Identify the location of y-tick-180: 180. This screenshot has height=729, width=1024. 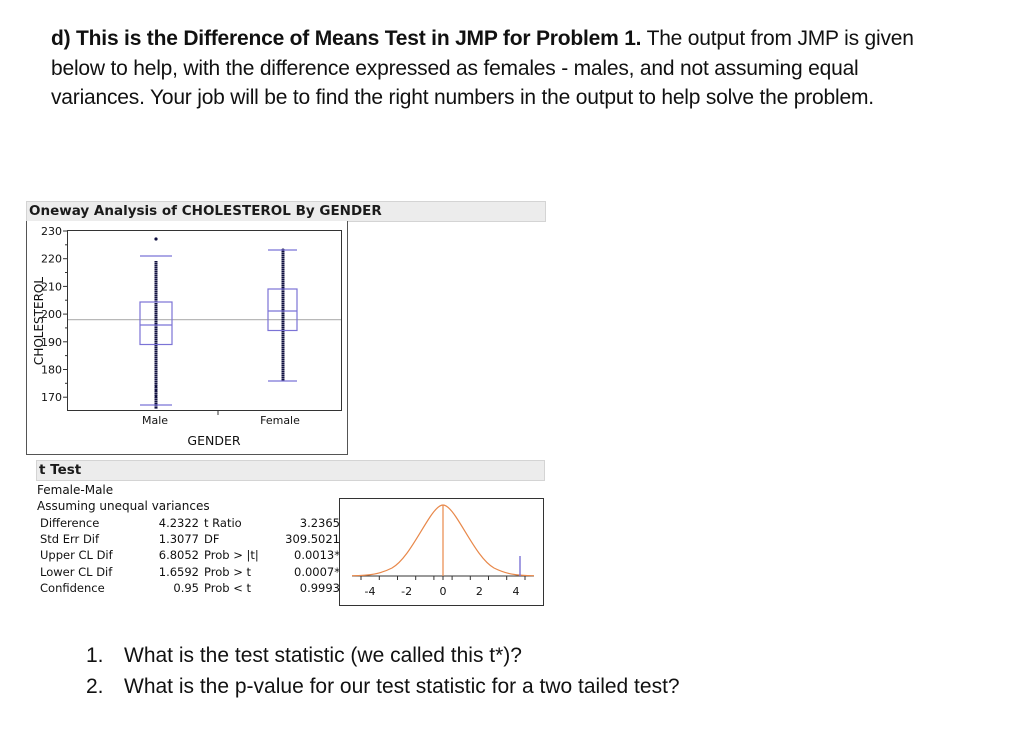
(51, 370).